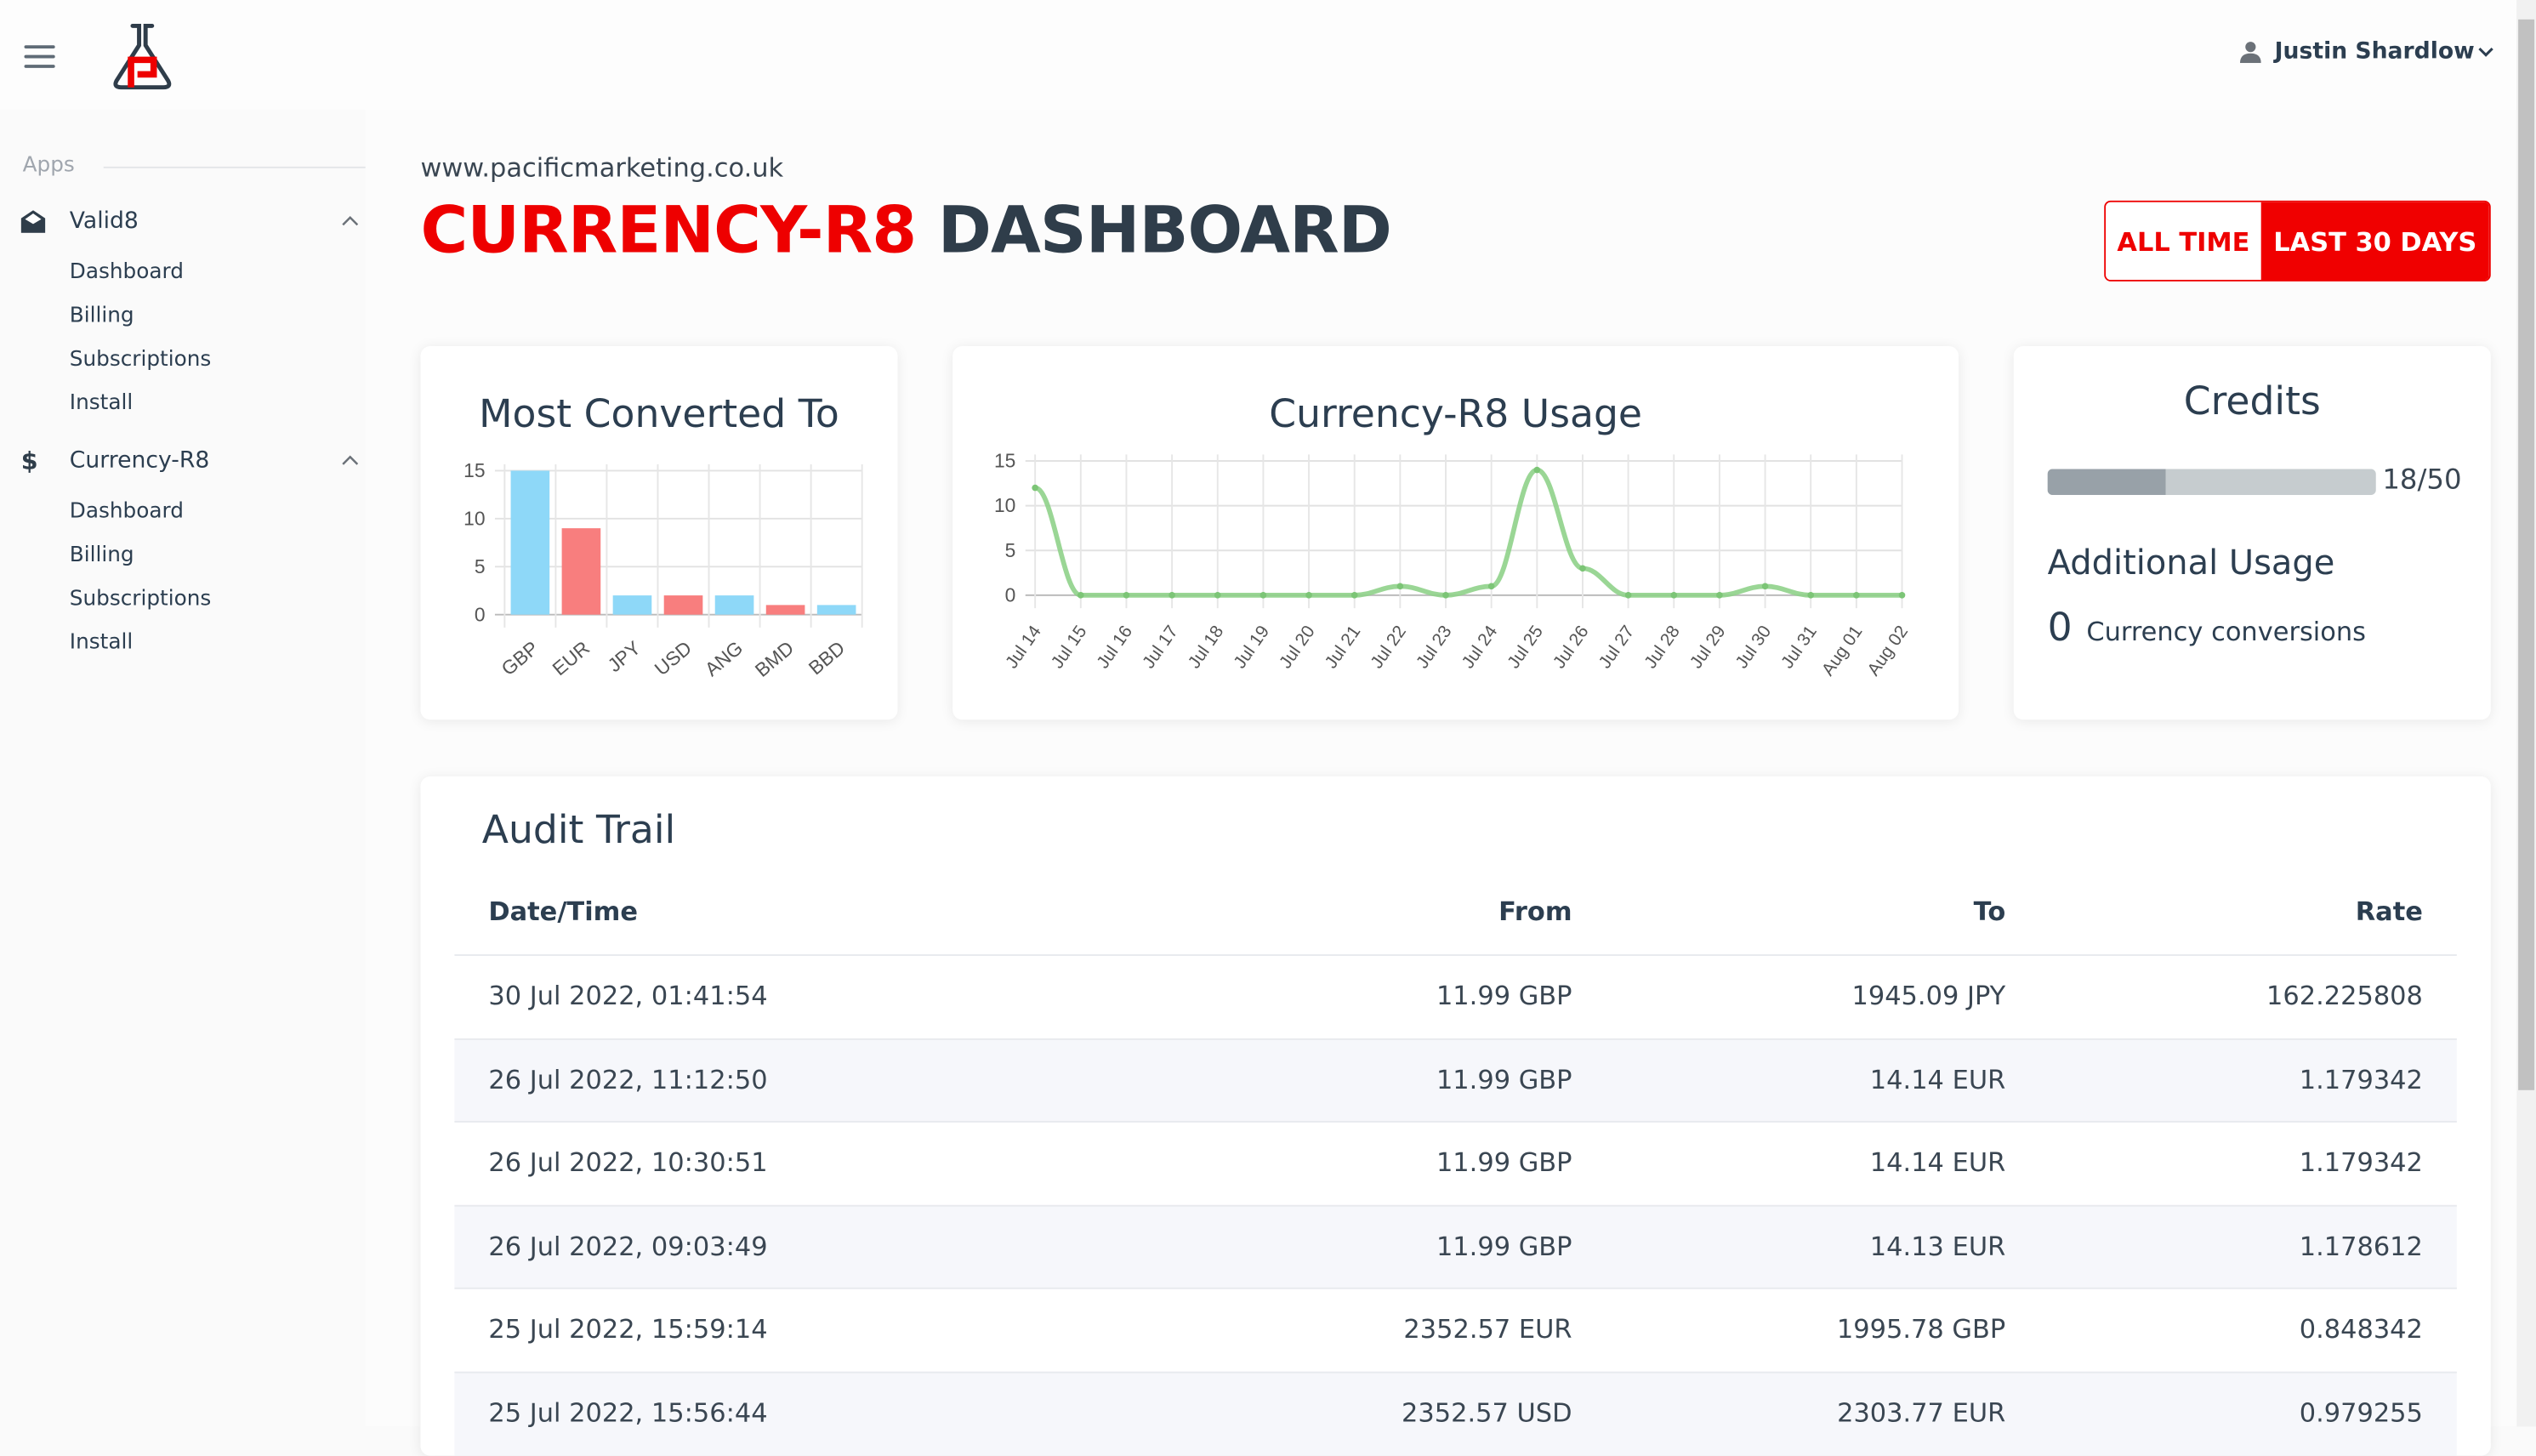 The width and height of the screenshot is (2536, 1456). What do you see at coordinates (624, 656) in the screenshot?
I see `x-tick-label: JPY` at bounding box center [624, 656].